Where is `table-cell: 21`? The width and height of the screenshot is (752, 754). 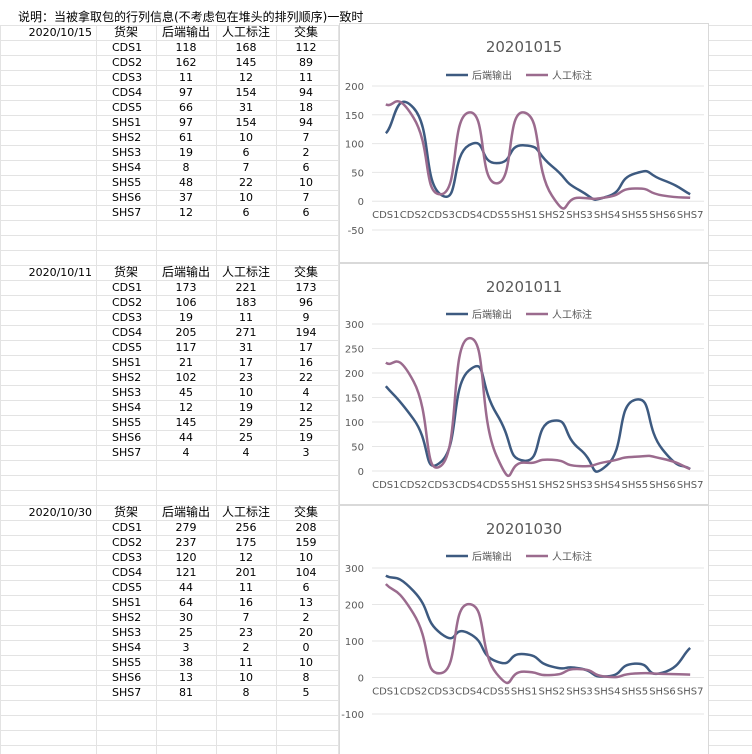
table-cell: 21 is located at coordinates (186, 362).